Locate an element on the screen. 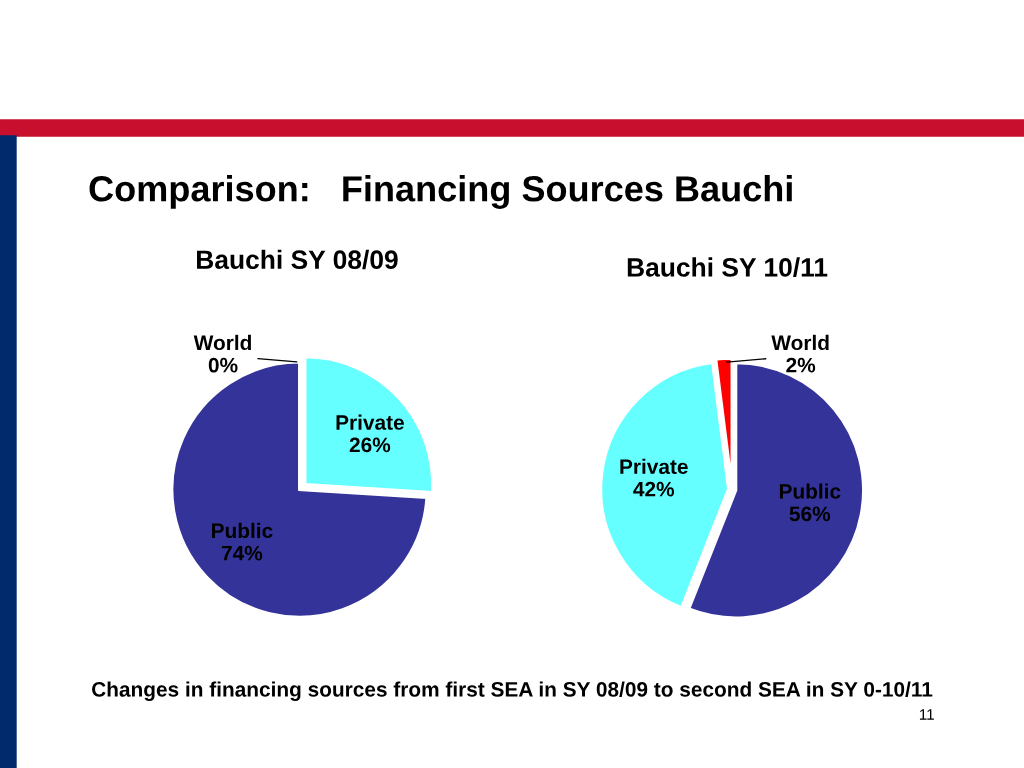  slice-label: World is located at coordinates (800, 342).